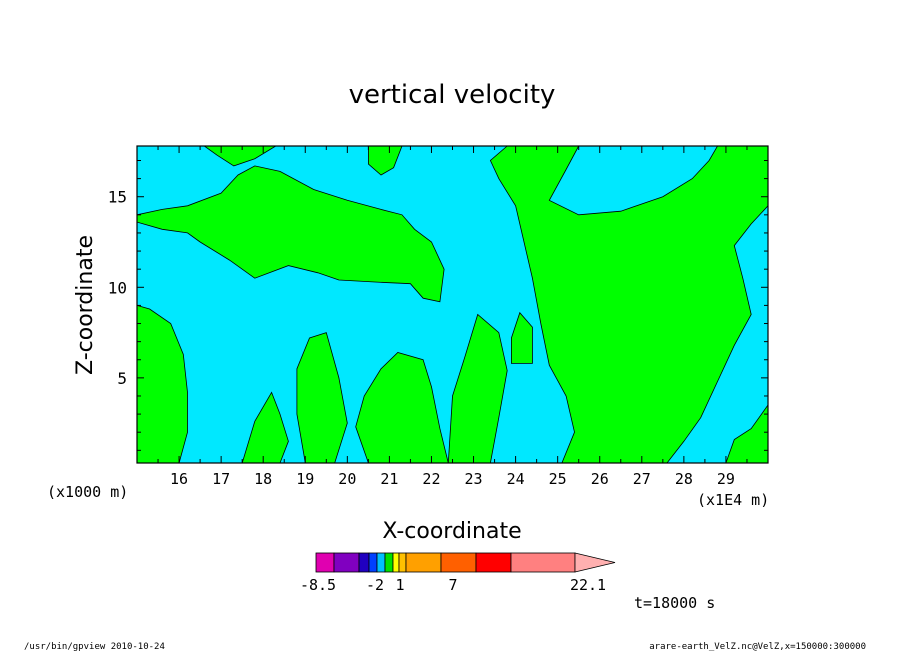 The height and width of the screenshot is (654, 904). What do you see at coordinates (474, 479) in the screenshot?
I see `x-tick-label: 23` at bounding box center [474, 479].